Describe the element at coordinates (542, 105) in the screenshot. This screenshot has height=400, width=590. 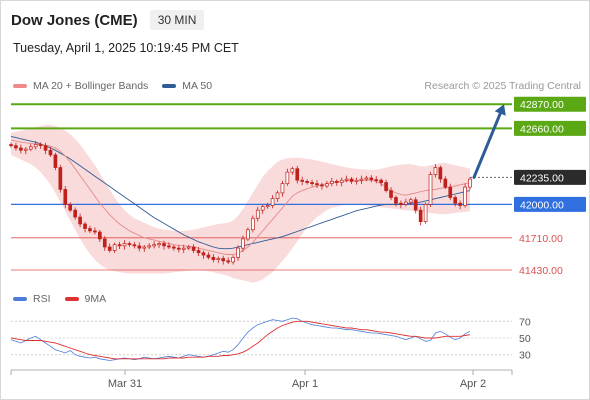
I see `level-label-42870.00: 42870.00` at that location.